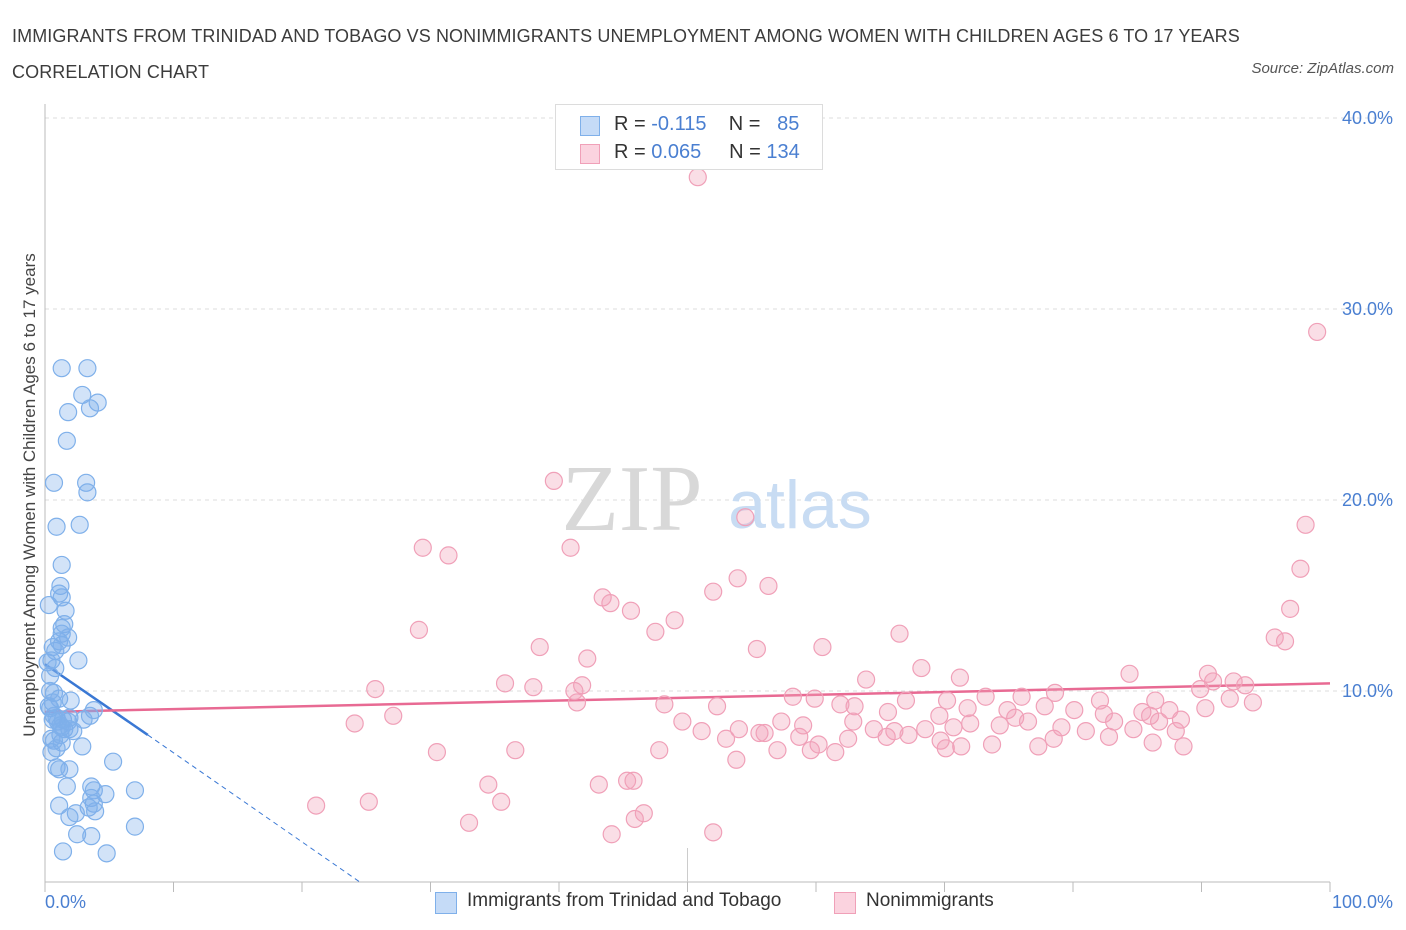 This screenshot has height=930, width=1406. What do you see at coordinates (1367, 309) in the screenshot?
I see `y-tick-label: 30.0%` at bounding box center [1367, 309].